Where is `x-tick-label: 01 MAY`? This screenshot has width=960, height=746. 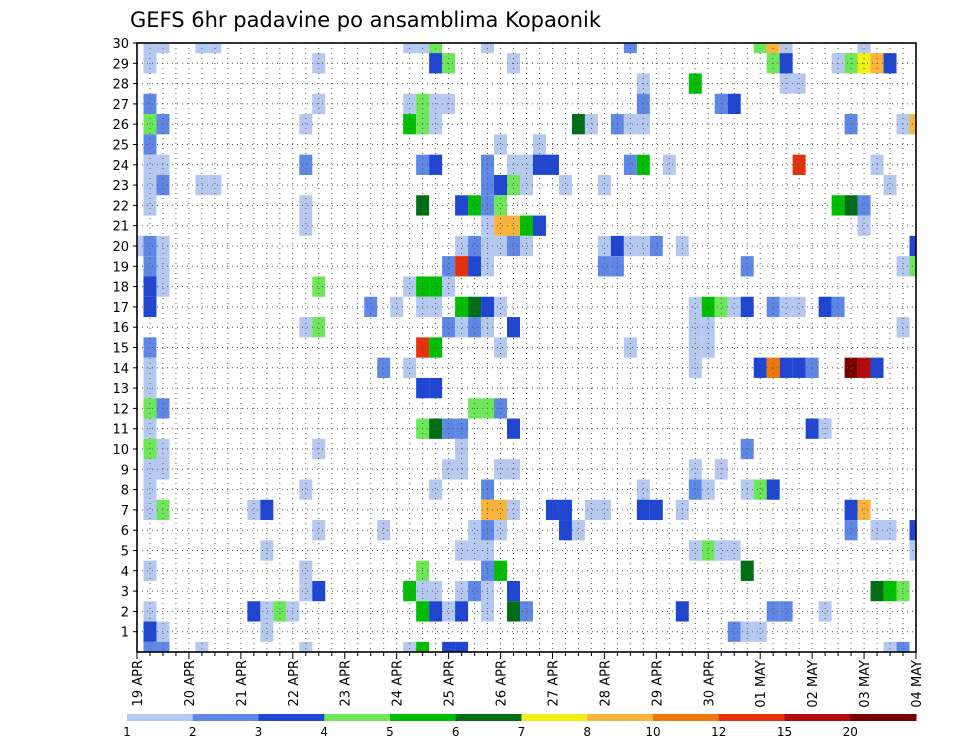
x-tick-label: 01 MAY is located at coordinates (761, 684).